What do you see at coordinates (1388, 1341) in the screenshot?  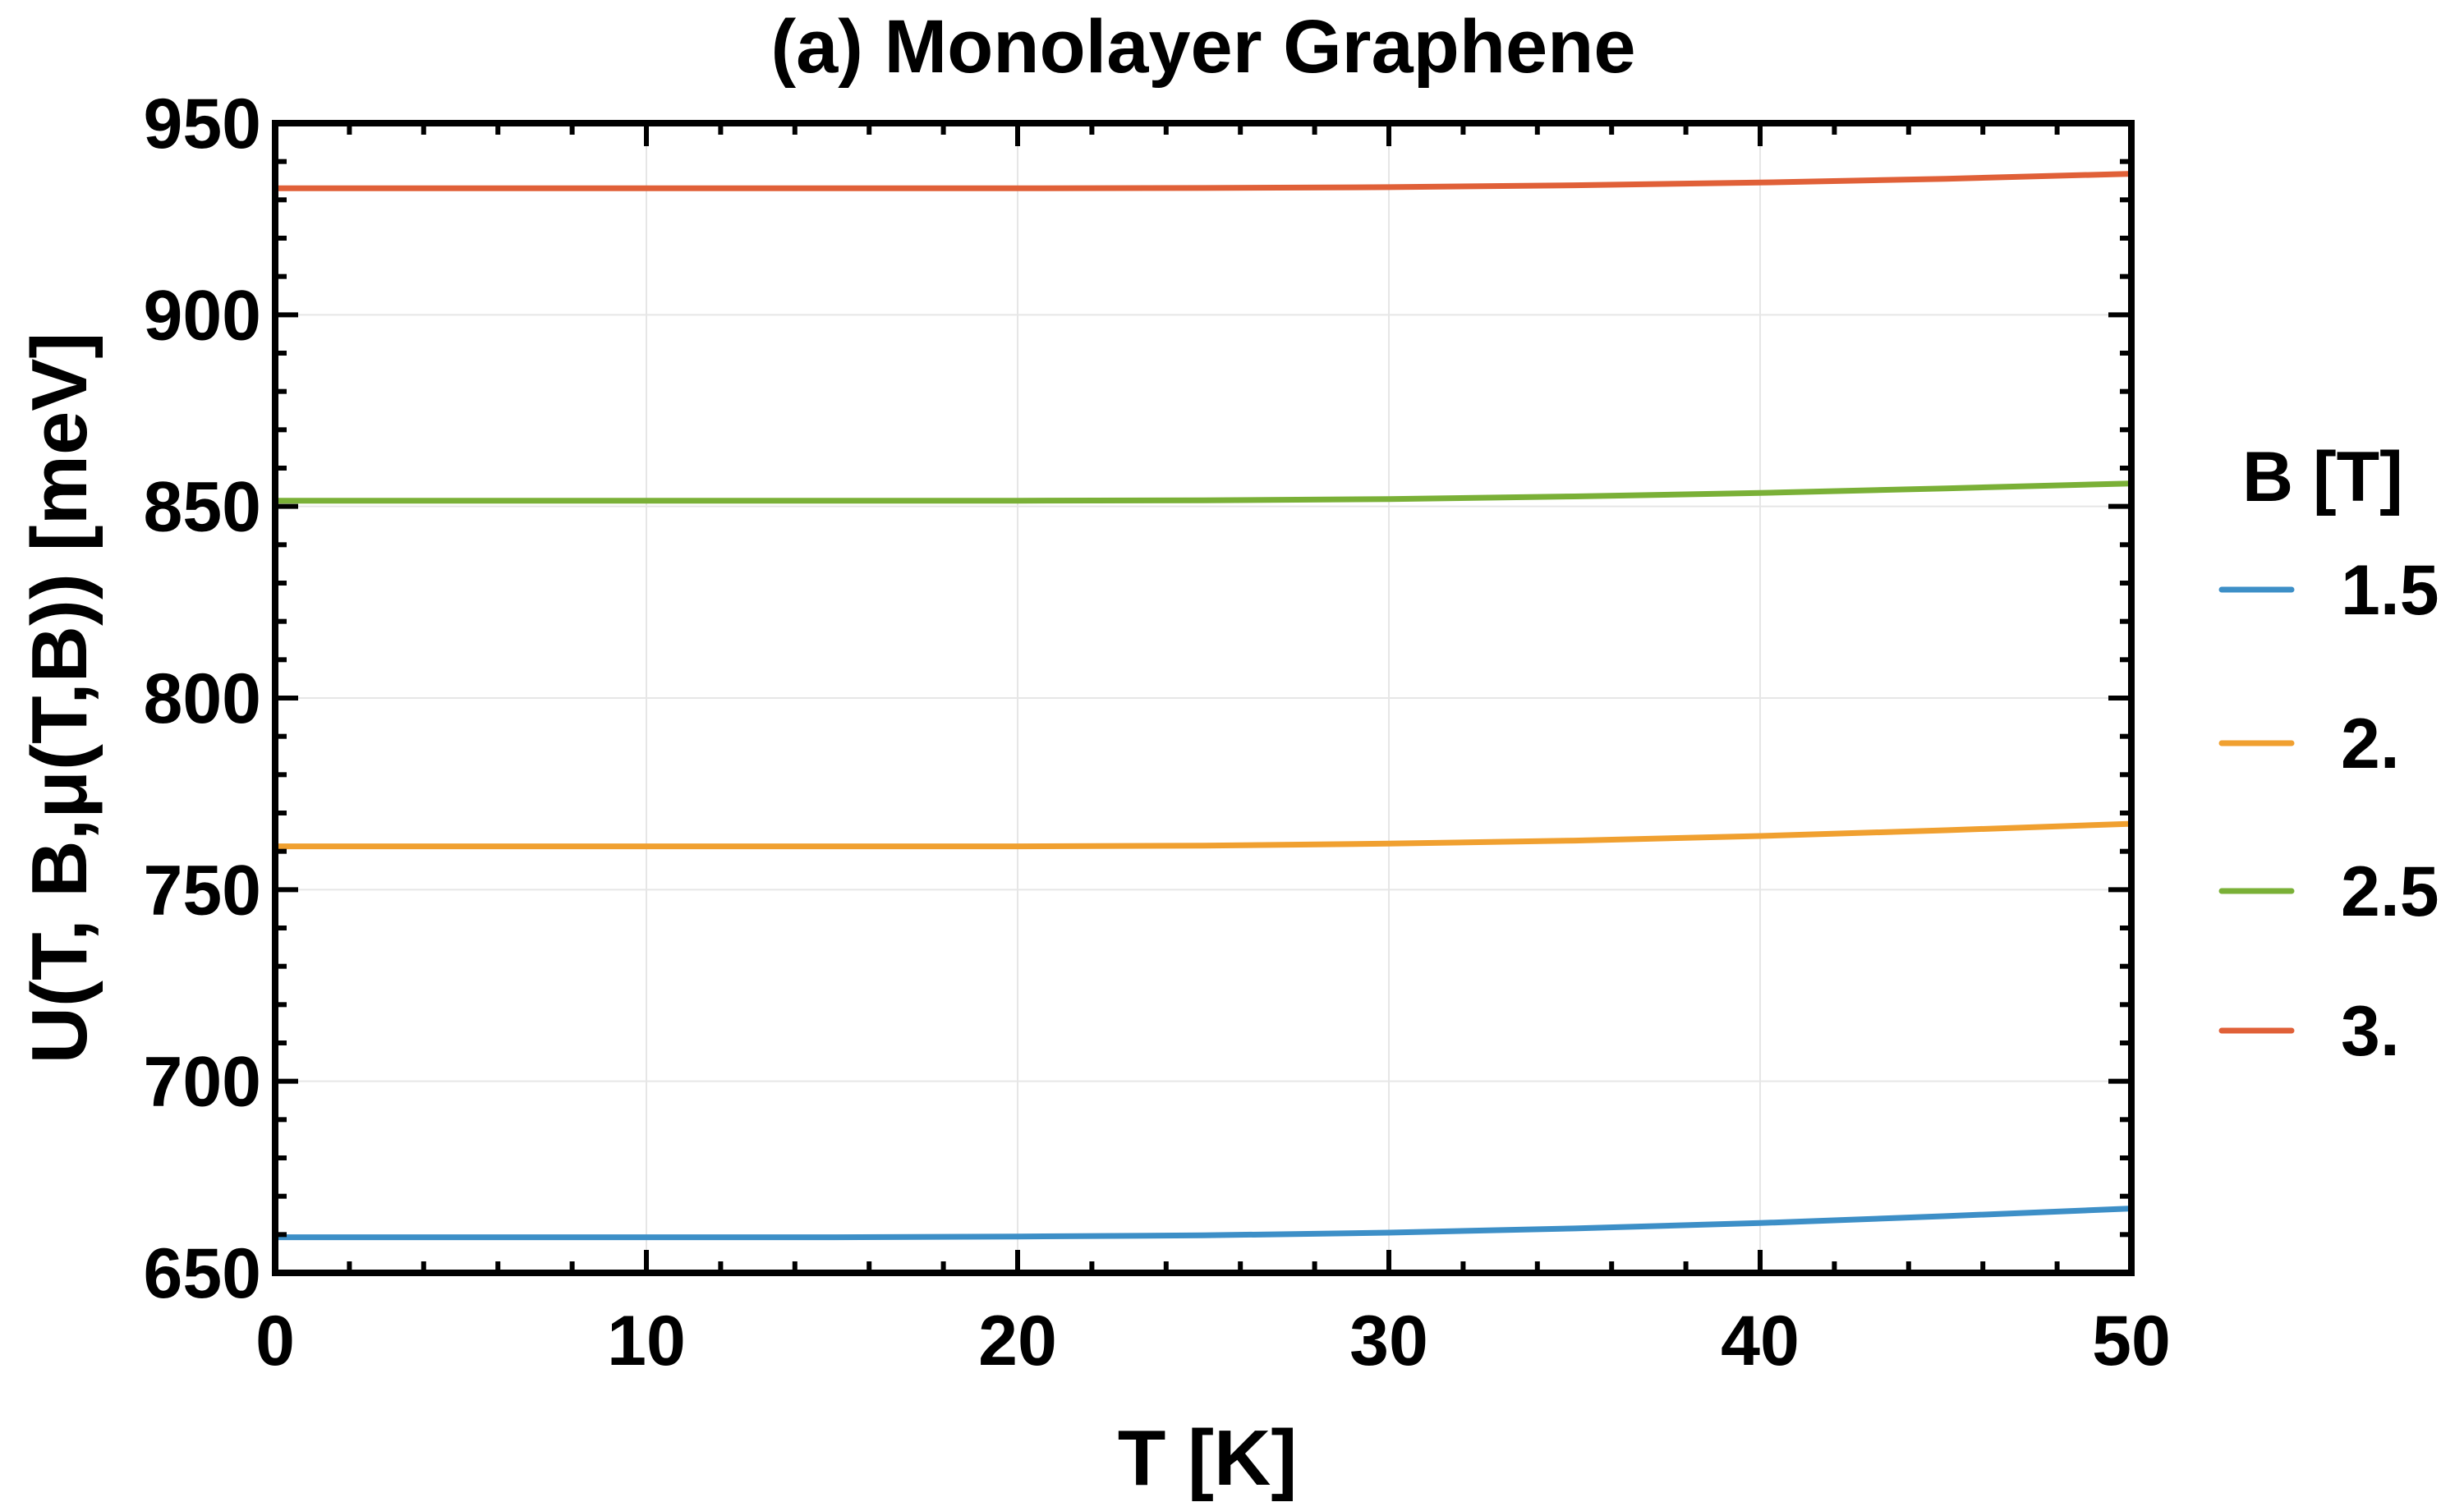 I see `x-tick-label: 30` at bounding box center [1388, 1341].